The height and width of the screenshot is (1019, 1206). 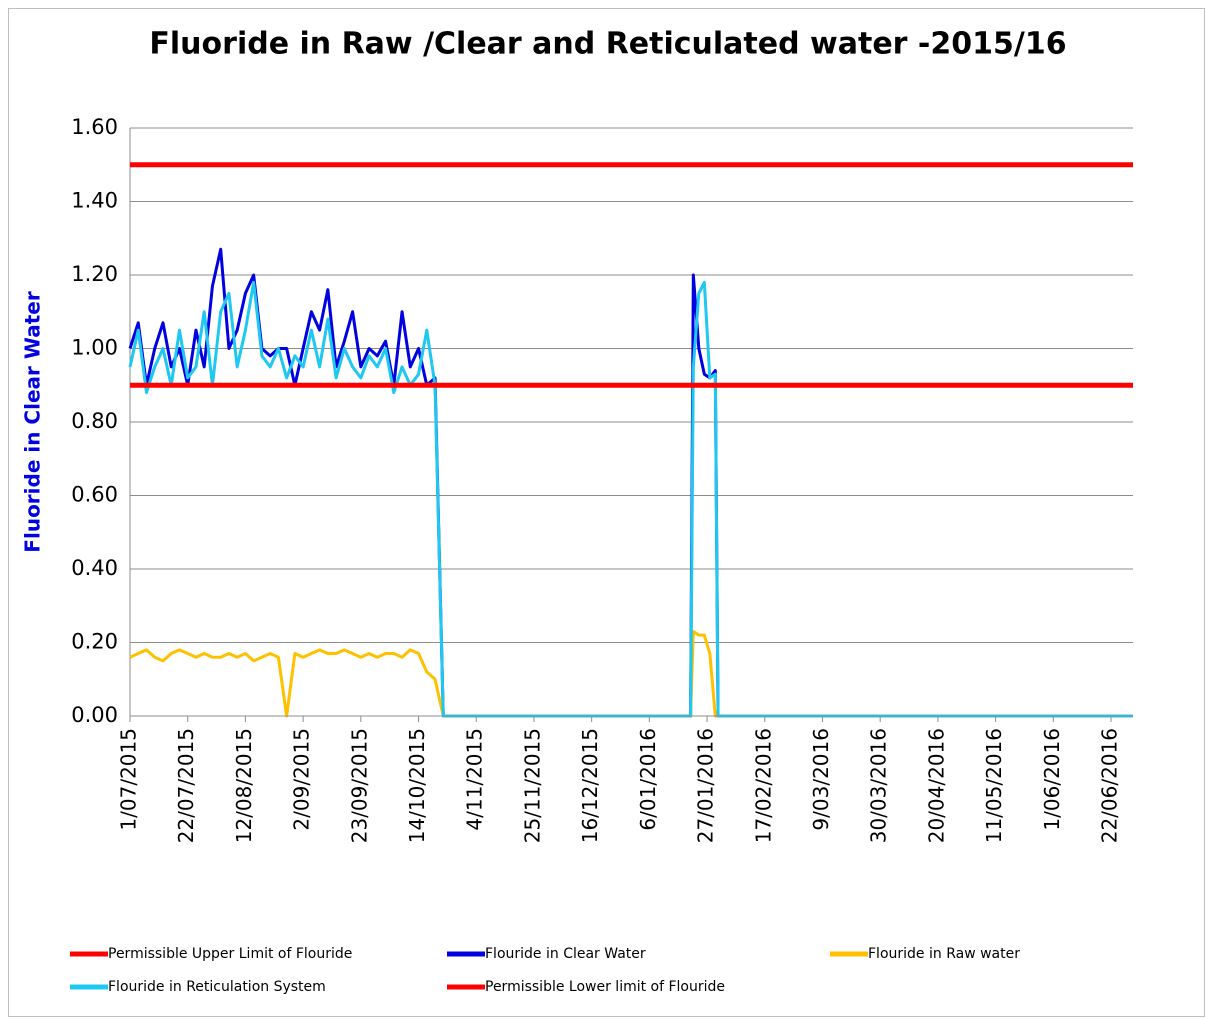 I want to click on x-tick-label: 6/01/2016, so click(x=648, y=779).